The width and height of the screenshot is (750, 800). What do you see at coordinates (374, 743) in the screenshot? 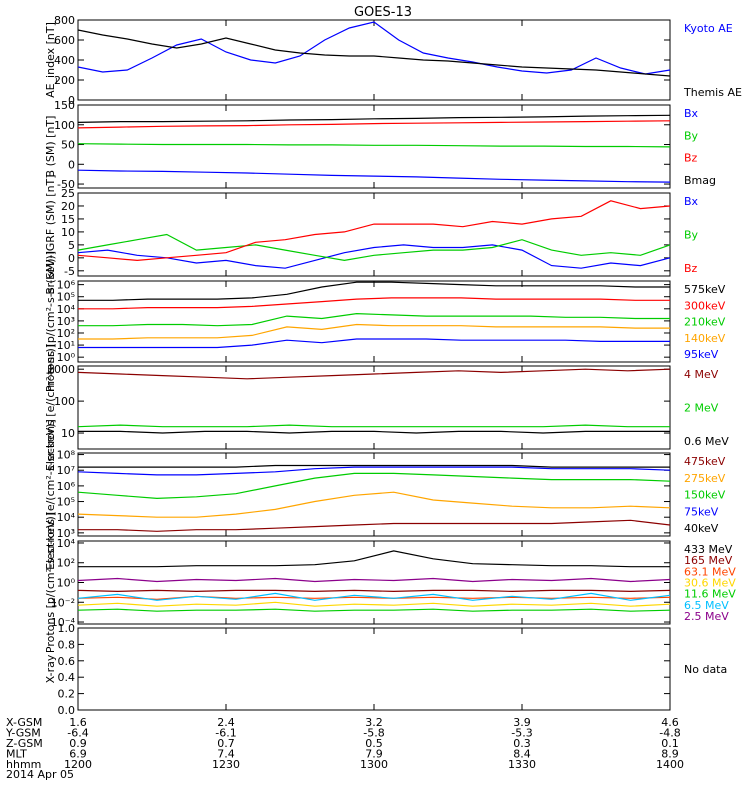
I see `ephemeris-value: 0.5` at bounding box center [374, 743].